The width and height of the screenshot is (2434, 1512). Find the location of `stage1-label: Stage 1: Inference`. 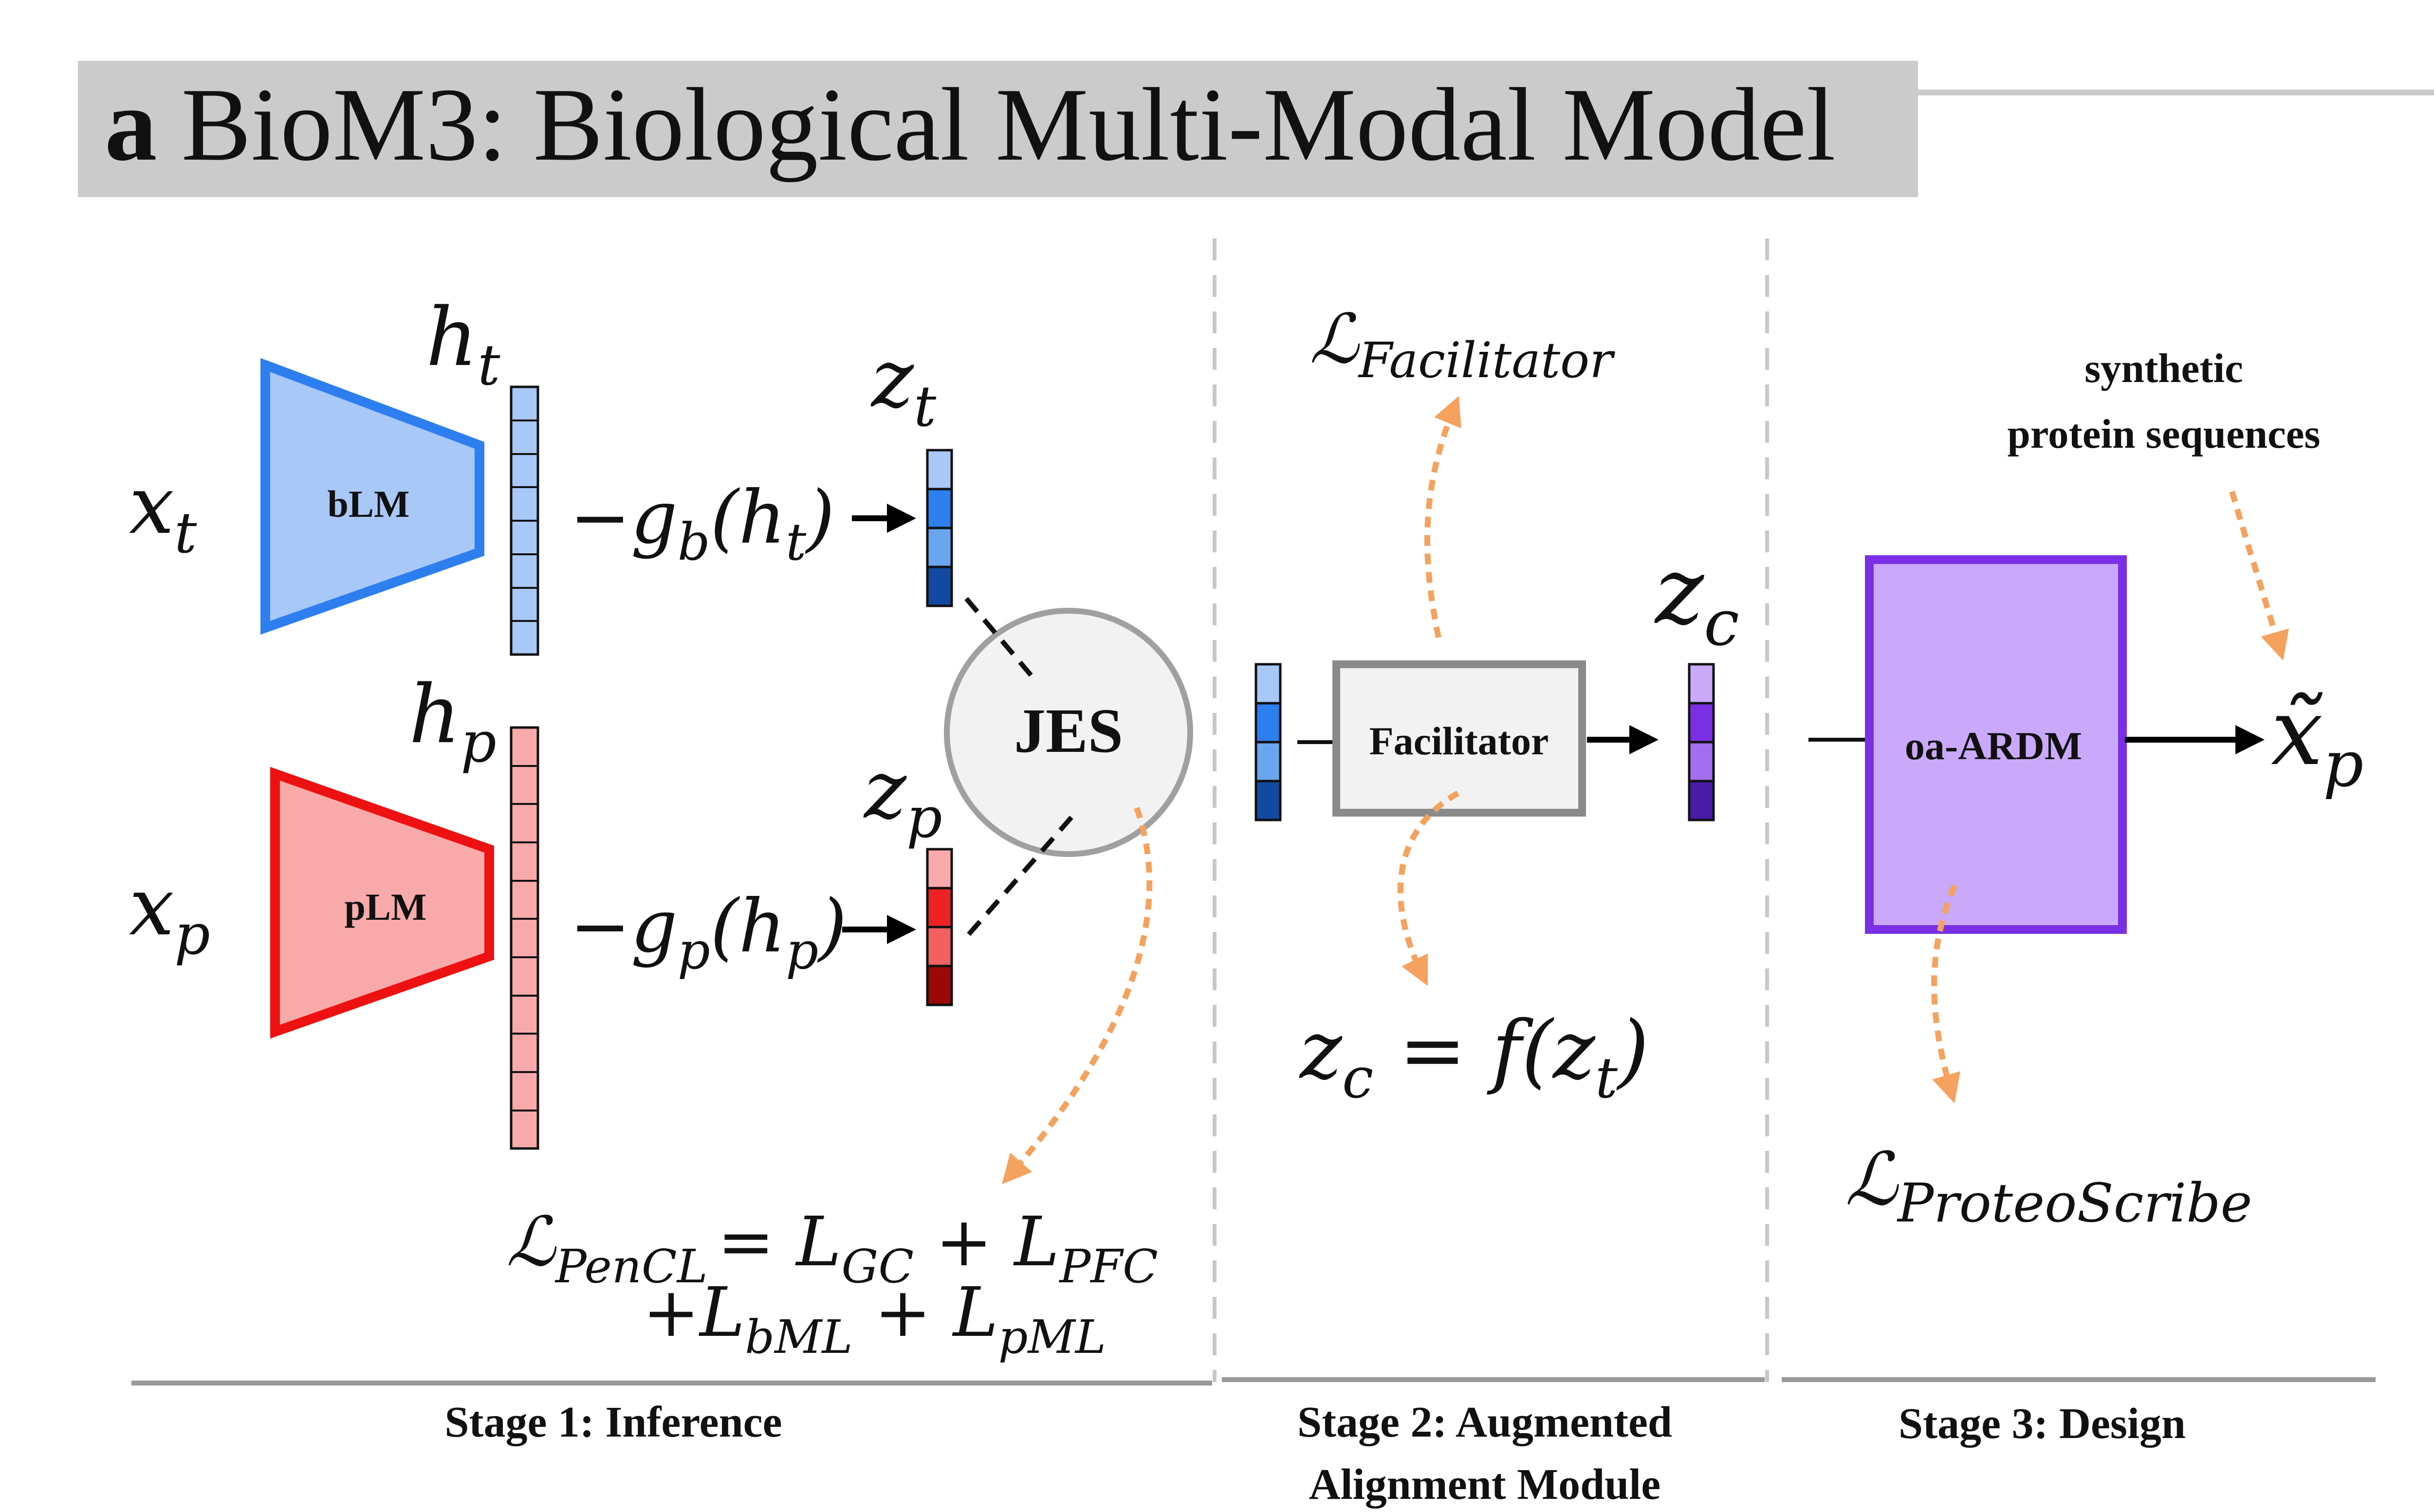

stage1-label: Stage 1: Inference is located at coordinates (613, 1422).